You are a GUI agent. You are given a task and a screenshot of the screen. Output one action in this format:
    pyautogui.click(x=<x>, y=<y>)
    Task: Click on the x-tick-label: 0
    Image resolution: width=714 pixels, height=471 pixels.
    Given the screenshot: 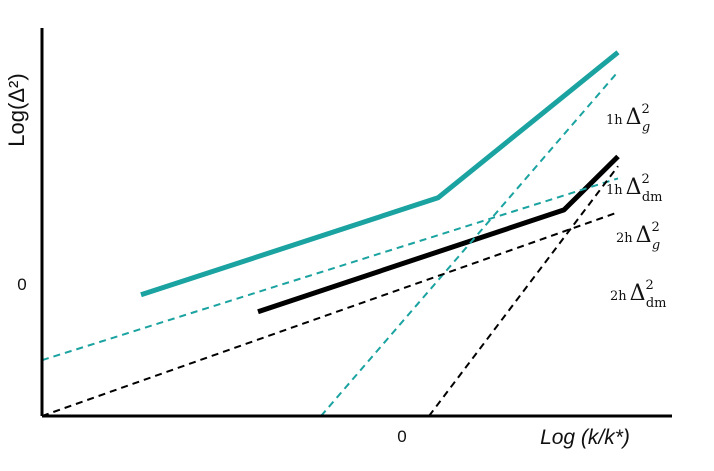 What is the action you would take?
    pyautogui.click(x=401, y=436)
    